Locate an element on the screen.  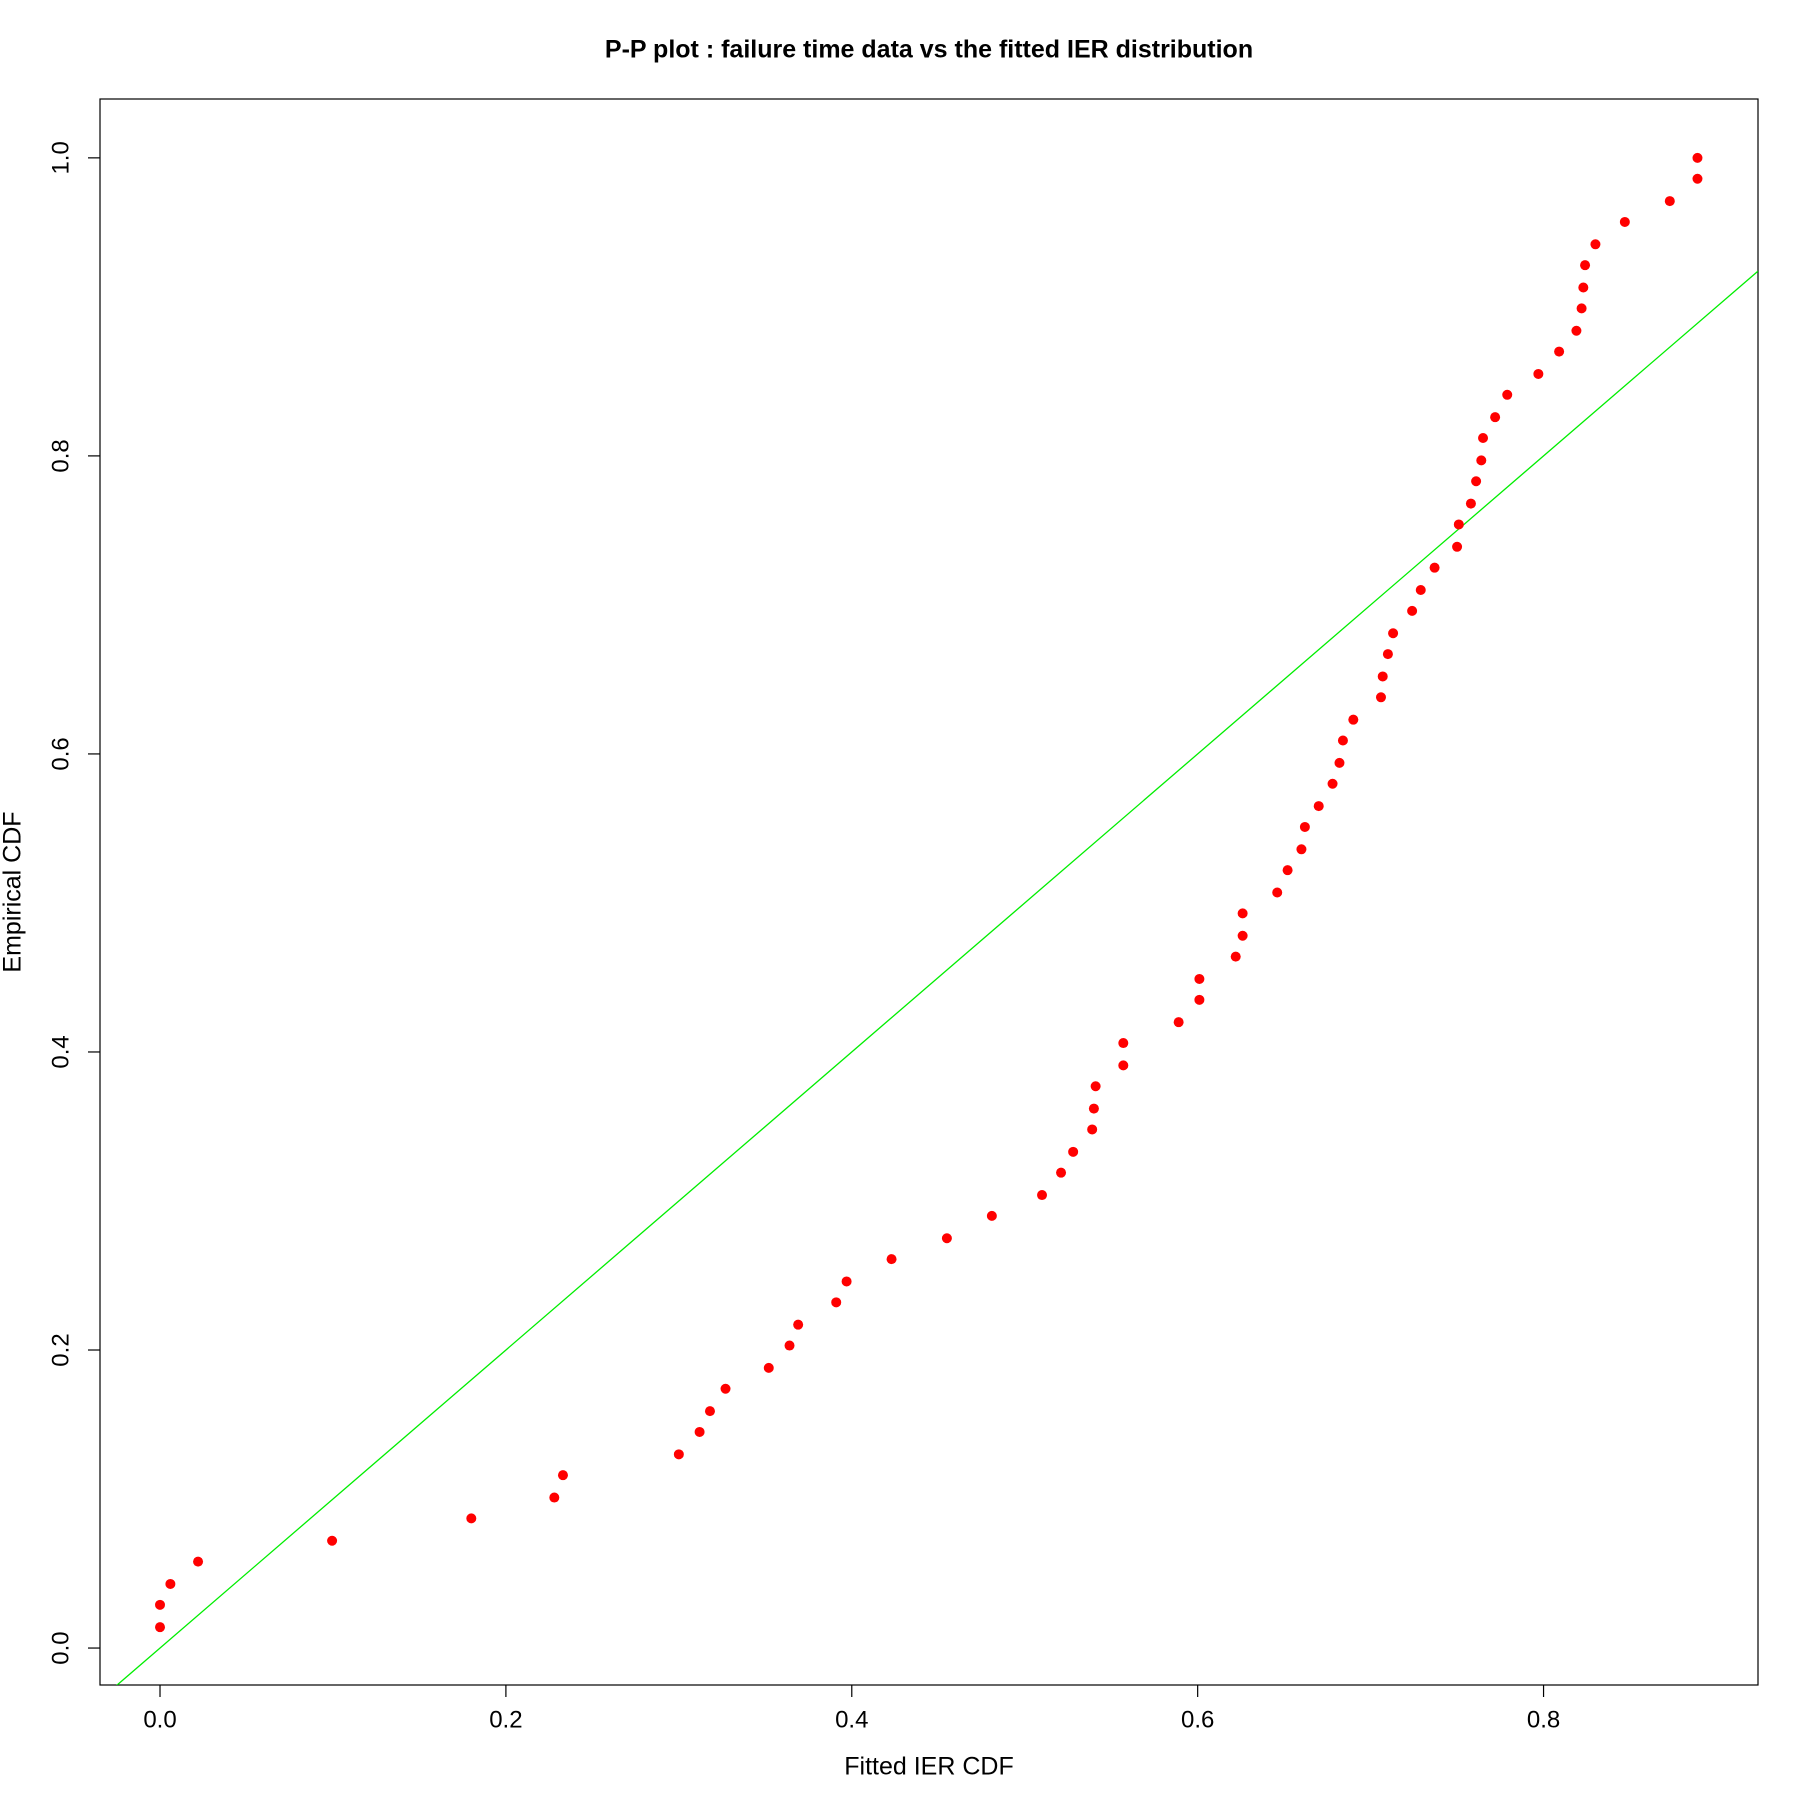
x-tick-label: 0.4 is located at coordinates (851, 1719).